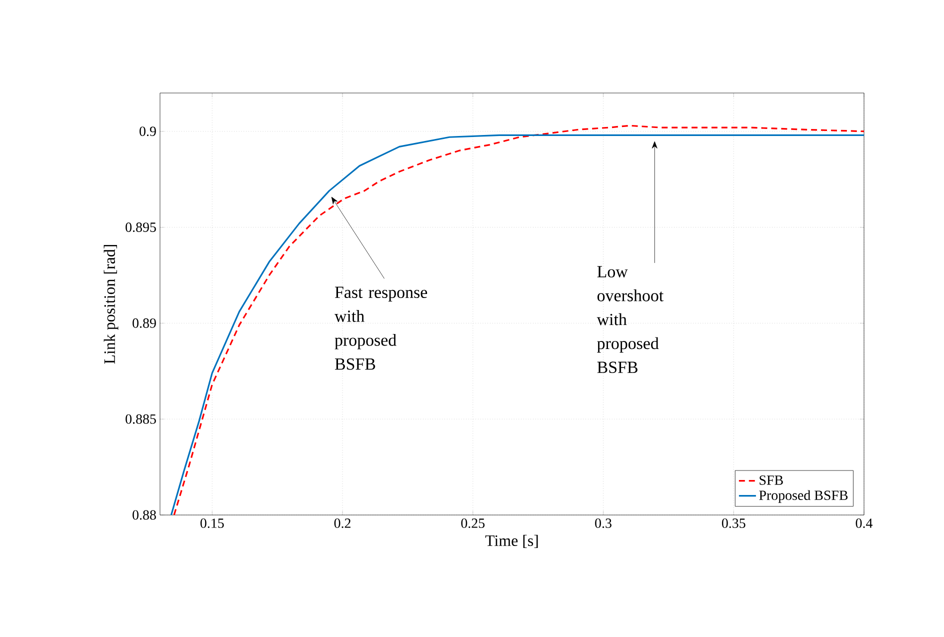 The image size is (944, 637). Describe the element at coordinates (734, 523) in the screenshot. I see `x-tick-label: 0.35` at that location.